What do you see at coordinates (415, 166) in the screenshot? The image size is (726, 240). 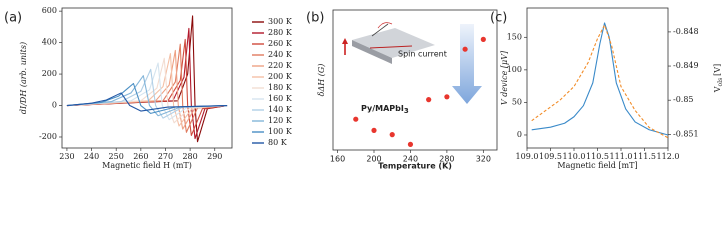 I see `x-axis-label: Temperature (K)` at bounding box center [415, 166].